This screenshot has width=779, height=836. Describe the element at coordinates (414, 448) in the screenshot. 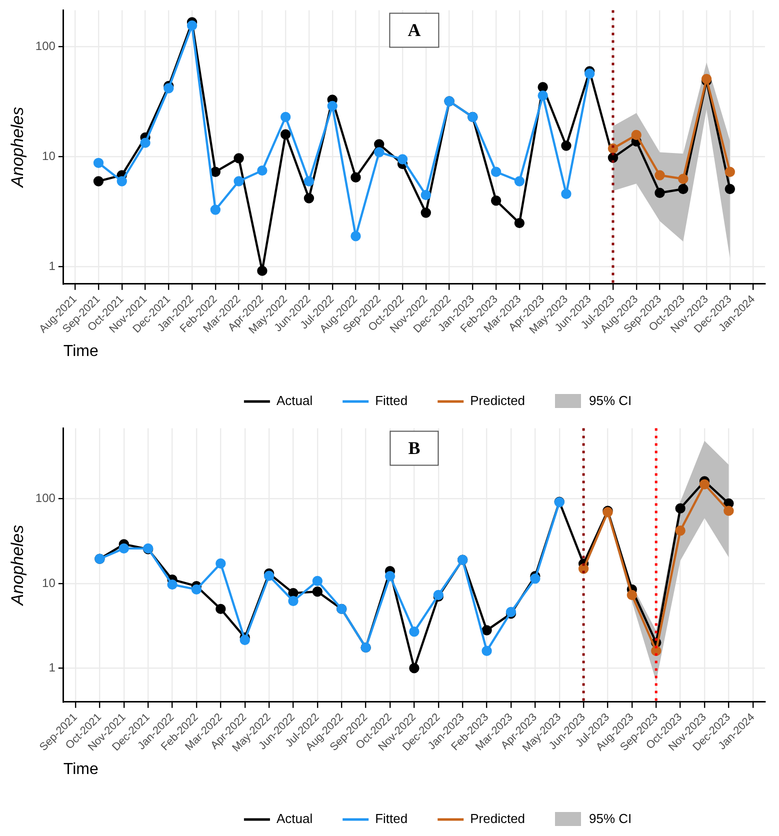

I see `annotation: B` at that location.